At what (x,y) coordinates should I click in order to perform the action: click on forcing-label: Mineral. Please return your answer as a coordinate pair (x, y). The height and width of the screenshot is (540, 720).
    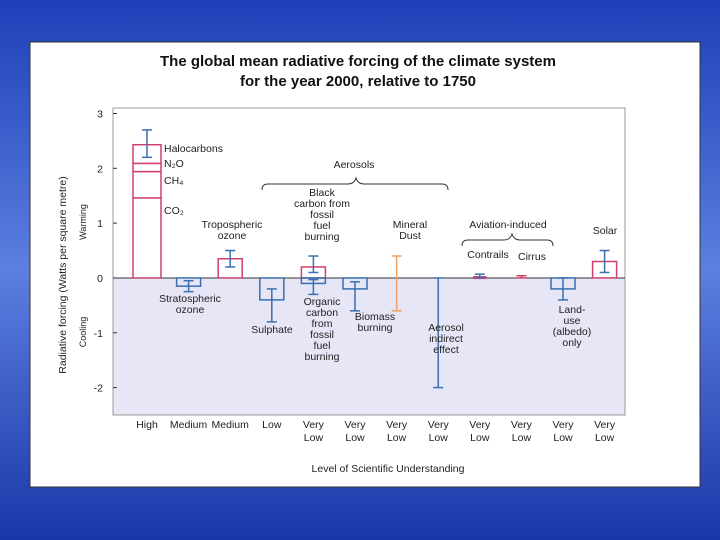
    Looking at the image, I should click on (410, 225).